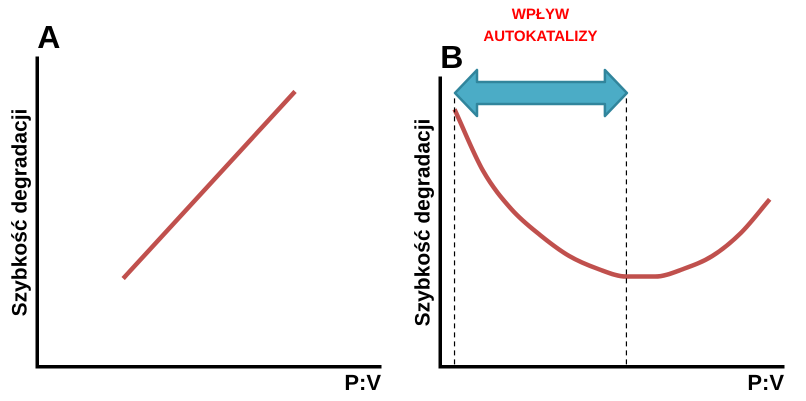 Image resolution: width=806 pixels, height=401 pixels. Describe the element at coordinates (48, 37) in the screenshot. I see `chart-title: A` at that location.